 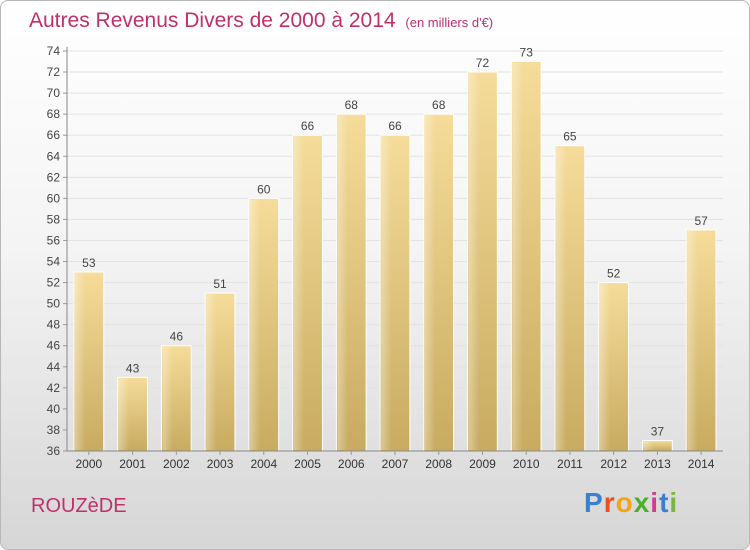 I want to click on y-tick-label: 74, so click(x=54, y=51).